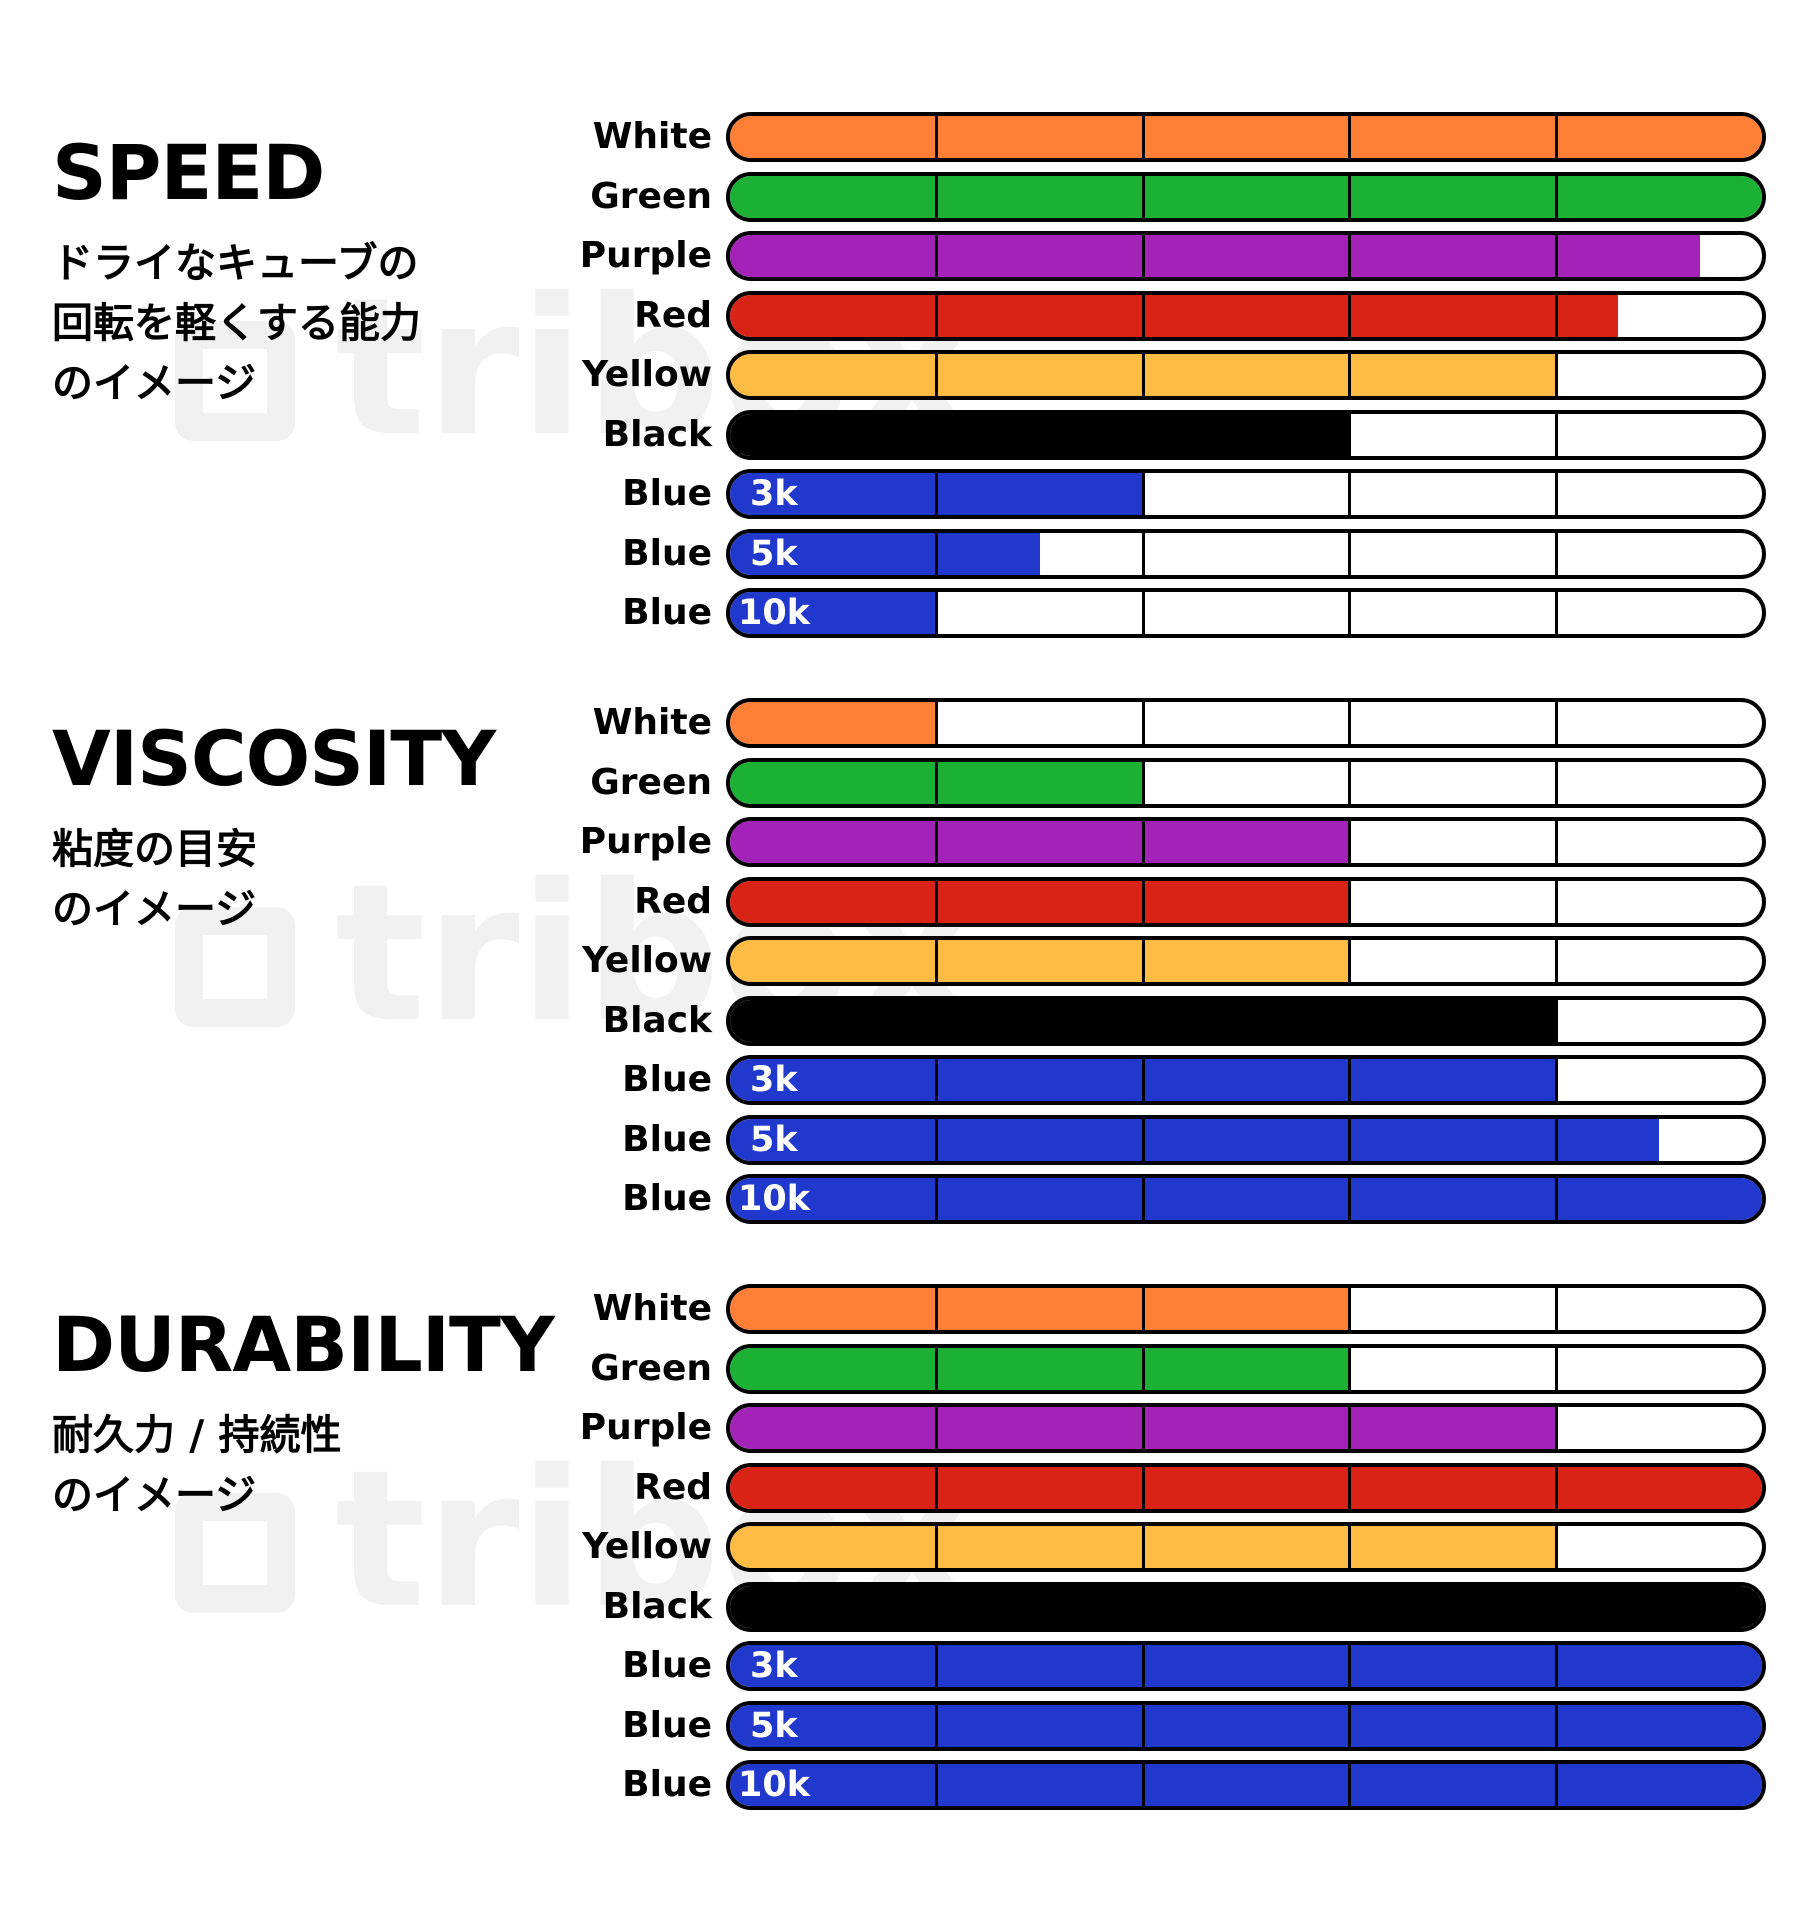 The width and height of the screenshot is (1800, 1906). What do you see at coordinates (647, 960) in the screenshot?
I see `bar-label: Yellow` at bounding box center [647, 960].